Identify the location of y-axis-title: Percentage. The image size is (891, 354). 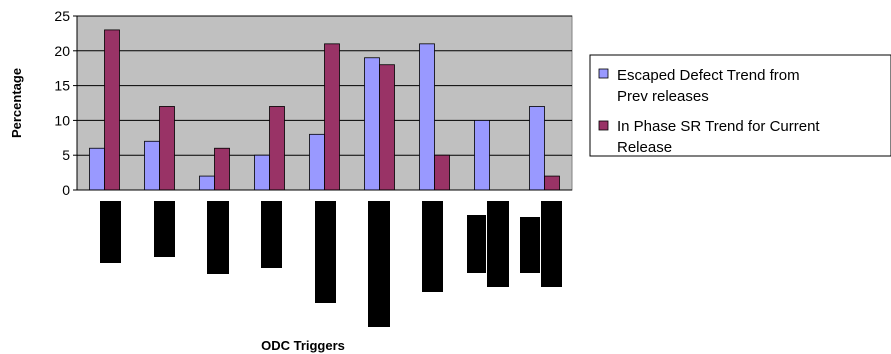
(16, 103).